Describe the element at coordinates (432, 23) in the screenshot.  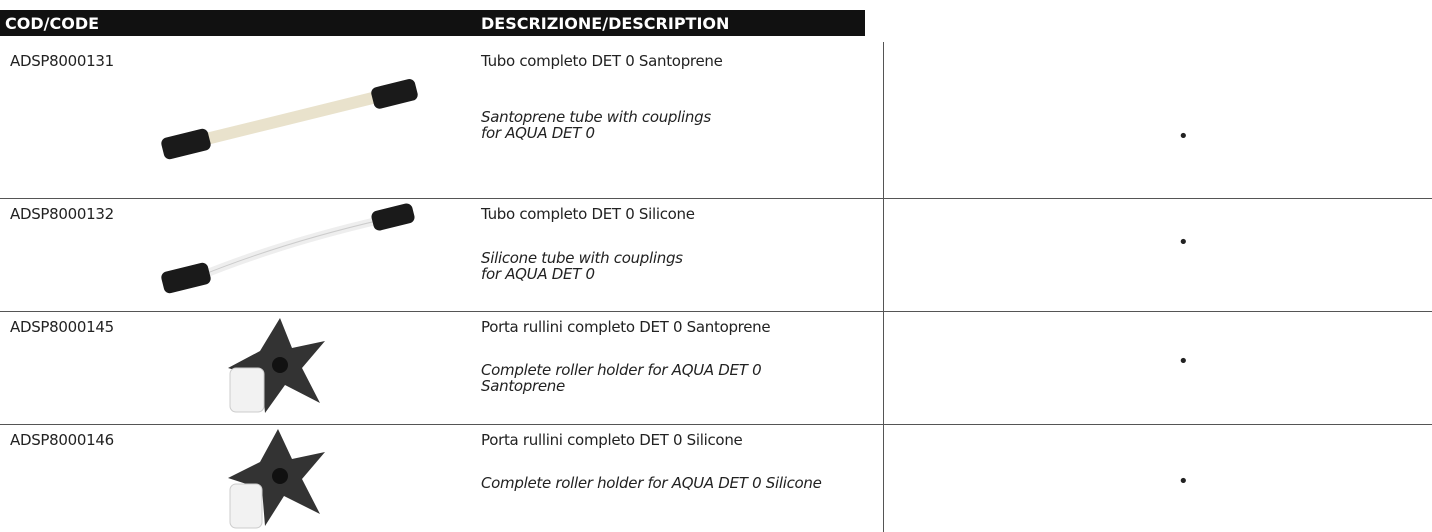
I see `header-bar: COD/CODE DESCRIZIONE/DESCRIPTION` at that location.